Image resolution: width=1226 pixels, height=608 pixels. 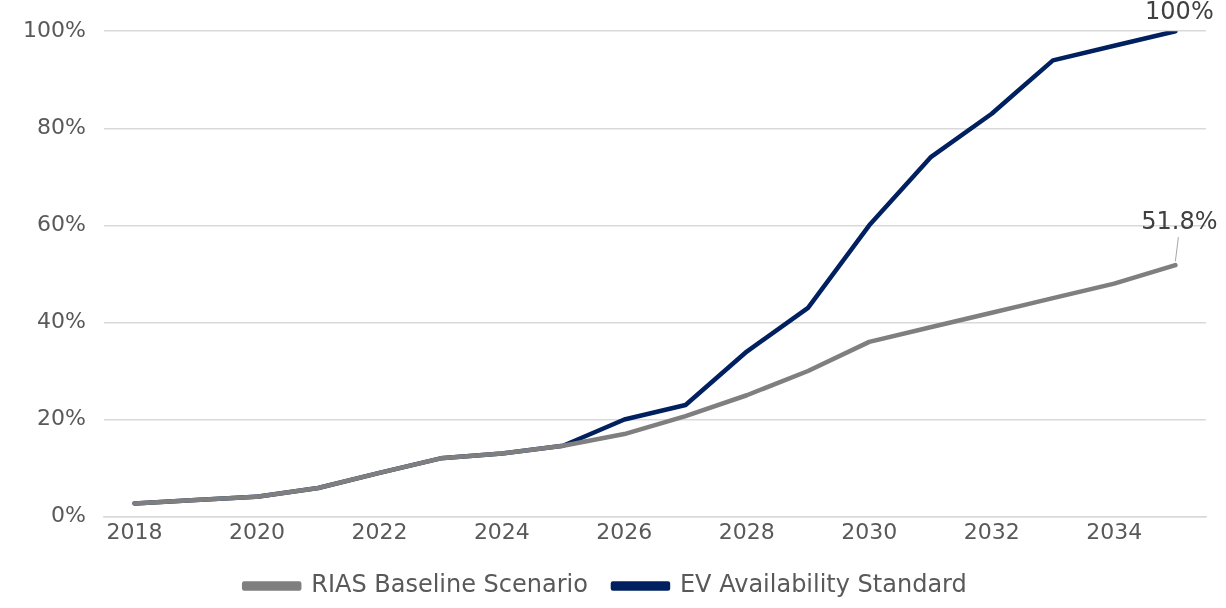 What do you see at coordinates (869, 531) in the screenshot?
I see `x-tick-label: 2030` at bounding box center [869, 531].